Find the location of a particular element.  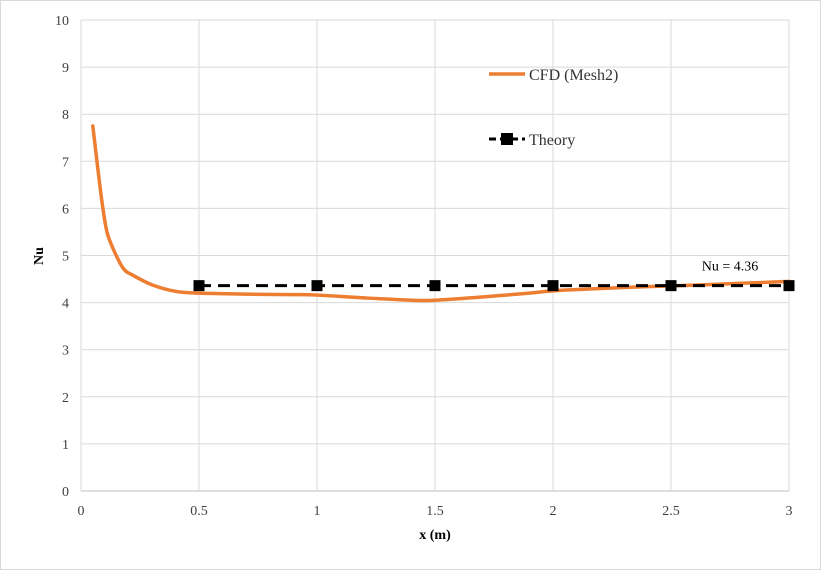

legend-entry-theory: Theory is located at coordinates (532, 140).